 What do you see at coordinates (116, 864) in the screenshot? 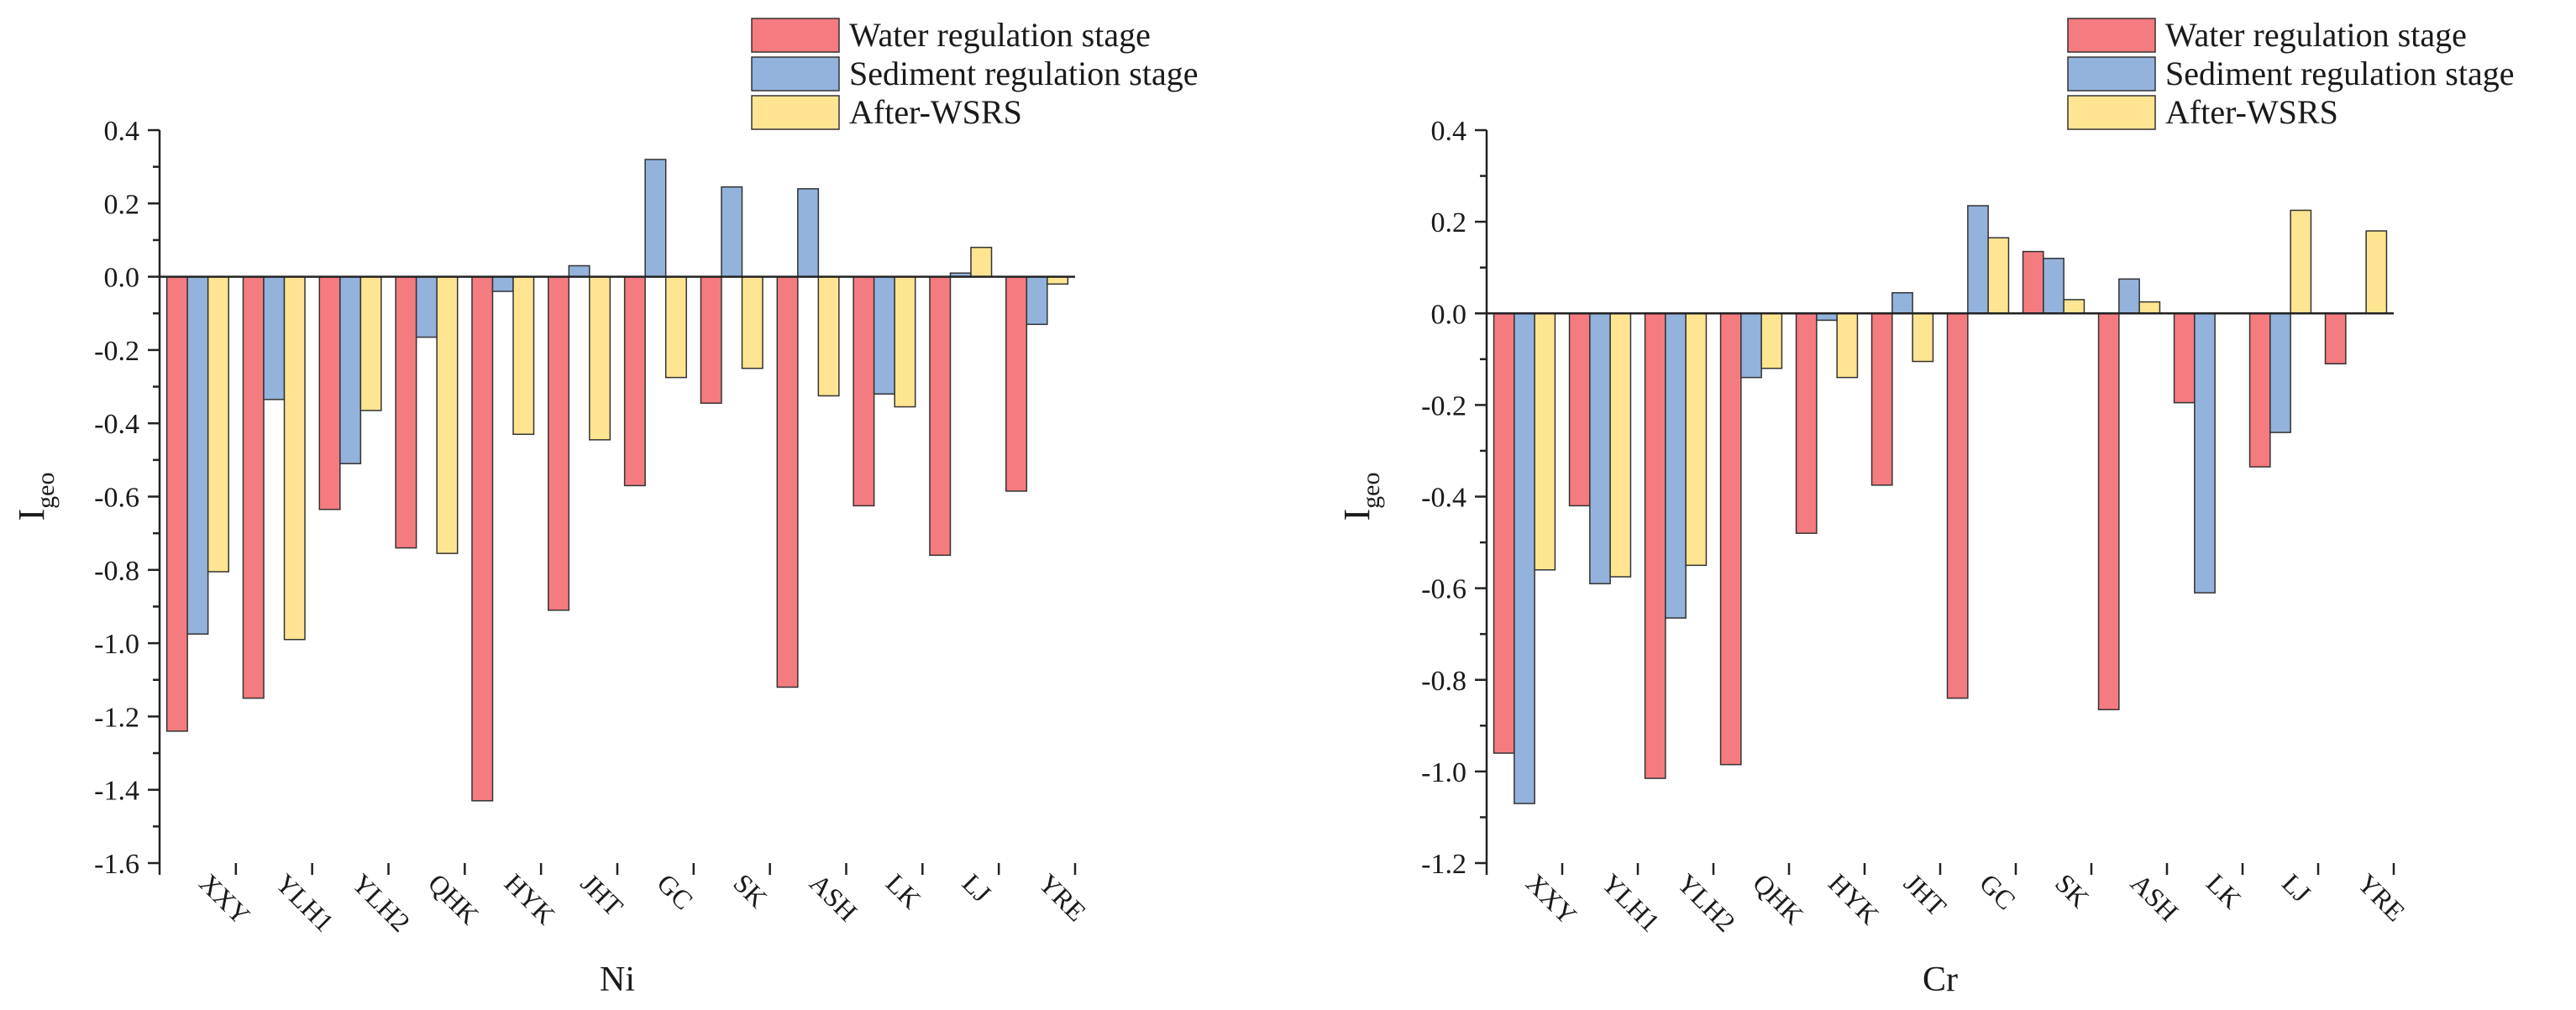
I see `y-tick-label: -1.6` at bounding box center [116, 864].